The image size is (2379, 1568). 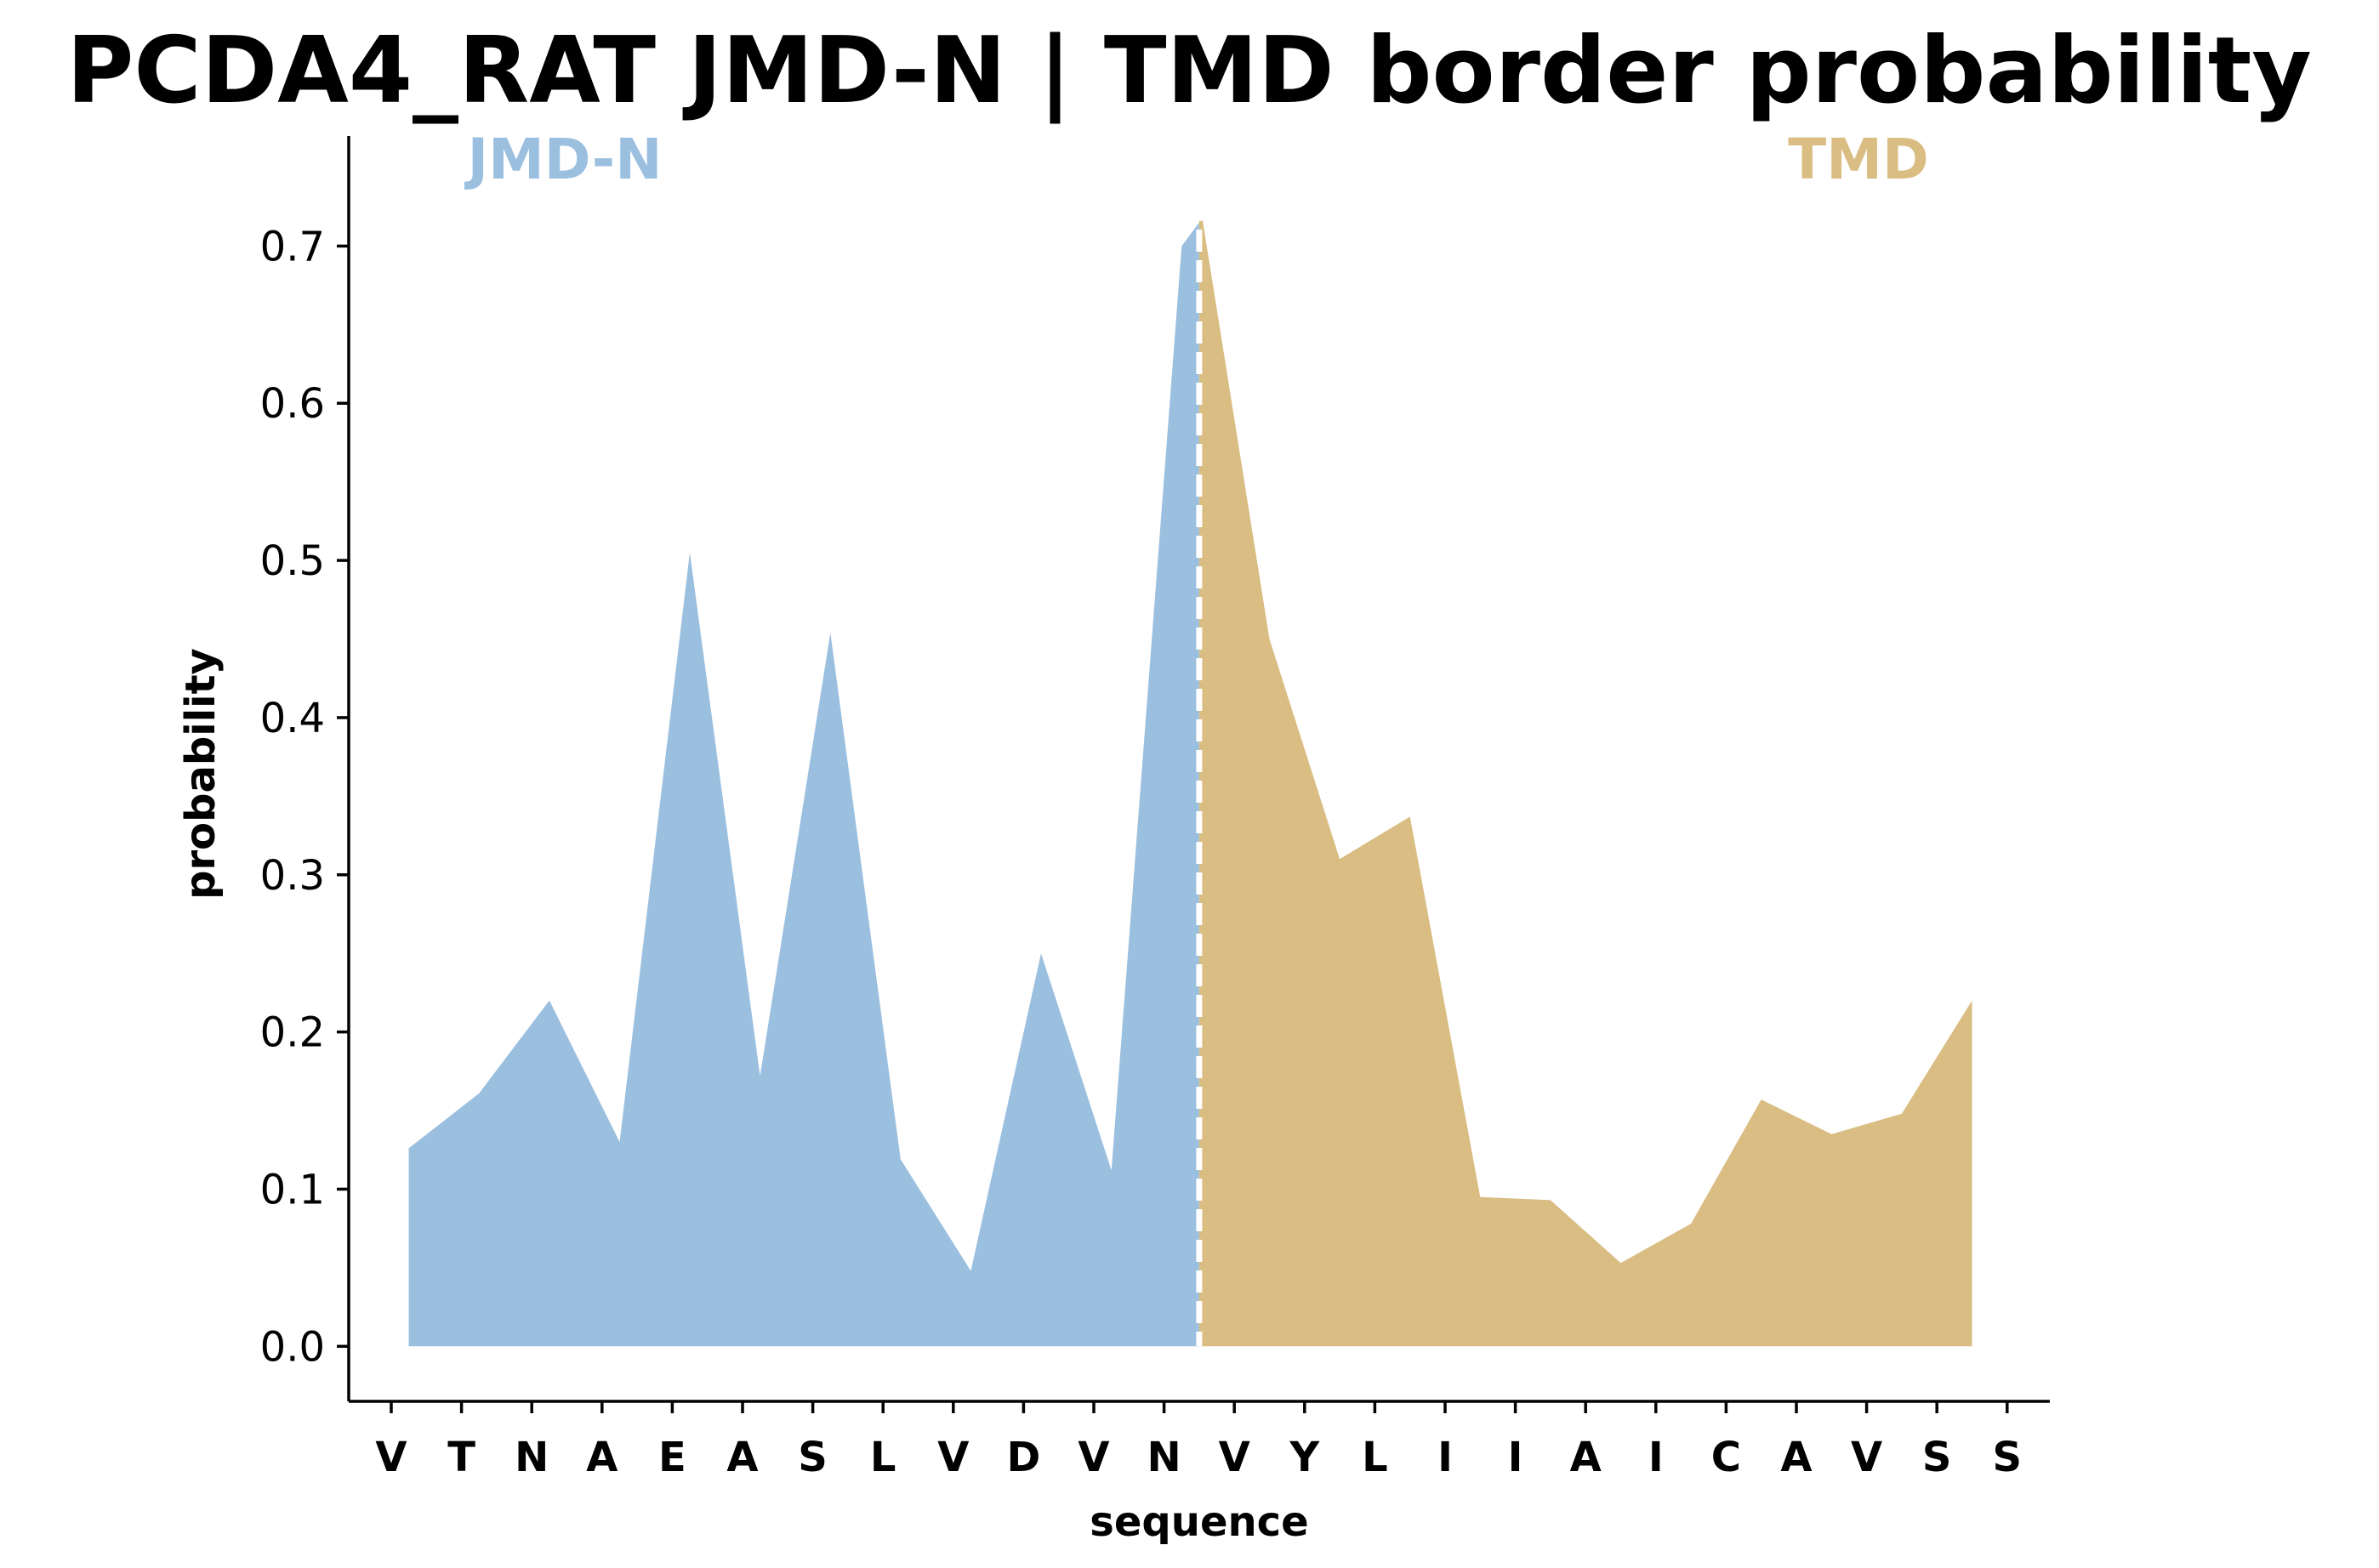 I want to click on y-tick-label: 0.3, so click(x=292, y=876).